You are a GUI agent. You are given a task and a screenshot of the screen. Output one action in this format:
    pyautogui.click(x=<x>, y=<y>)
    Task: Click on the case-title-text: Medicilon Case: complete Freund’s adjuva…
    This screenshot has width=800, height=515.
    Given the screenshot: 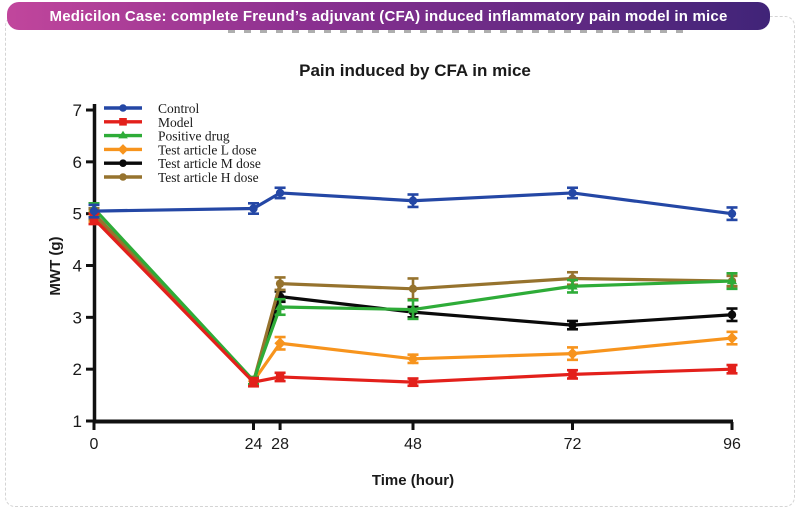 What is the action you would take?
    pyautogui.click(x=388, y=16)
    